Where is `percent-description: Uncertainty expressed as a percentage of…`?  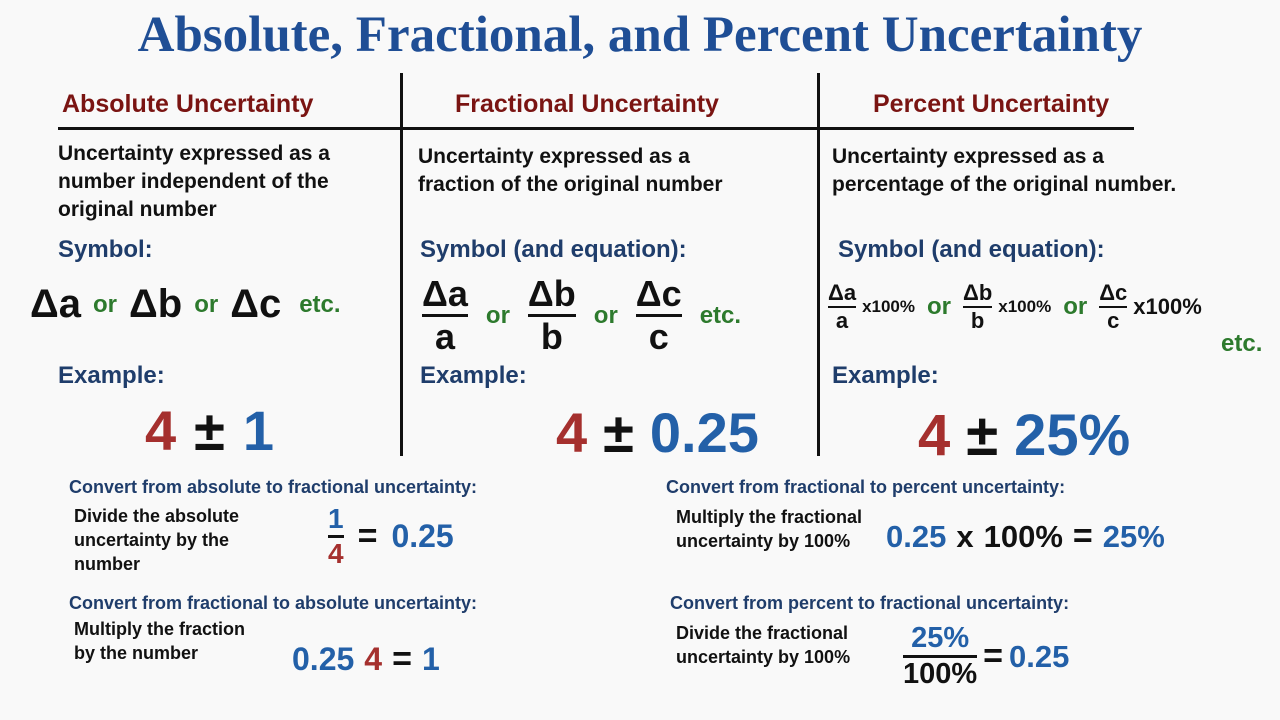 percent-description: Uncertainty expressed as a percentage of… is located at coordinates (1004, 170).